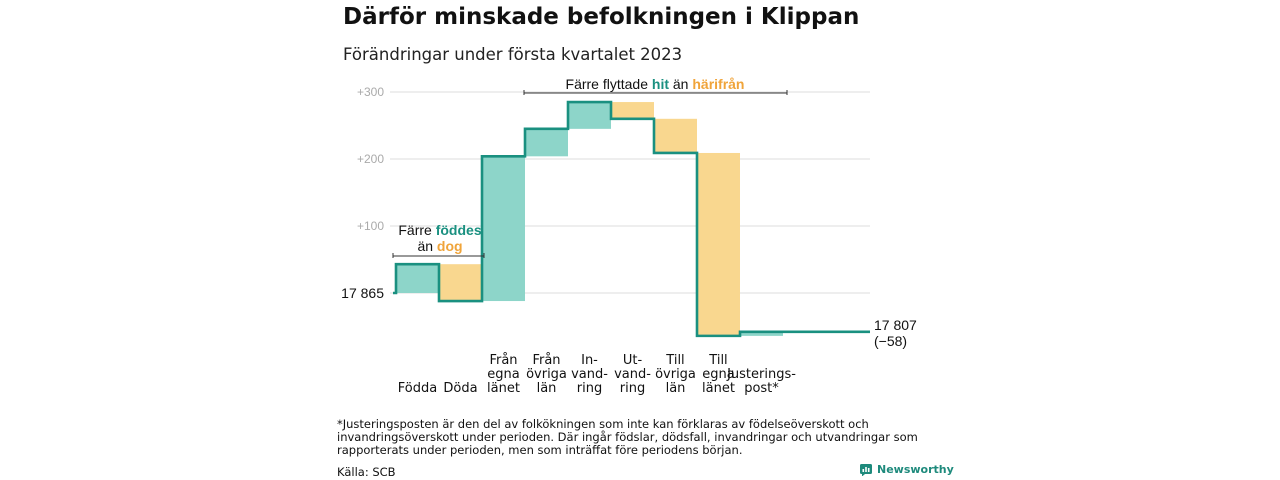  I want to click on annotation-births-line2: än dog, so click(439, 246).